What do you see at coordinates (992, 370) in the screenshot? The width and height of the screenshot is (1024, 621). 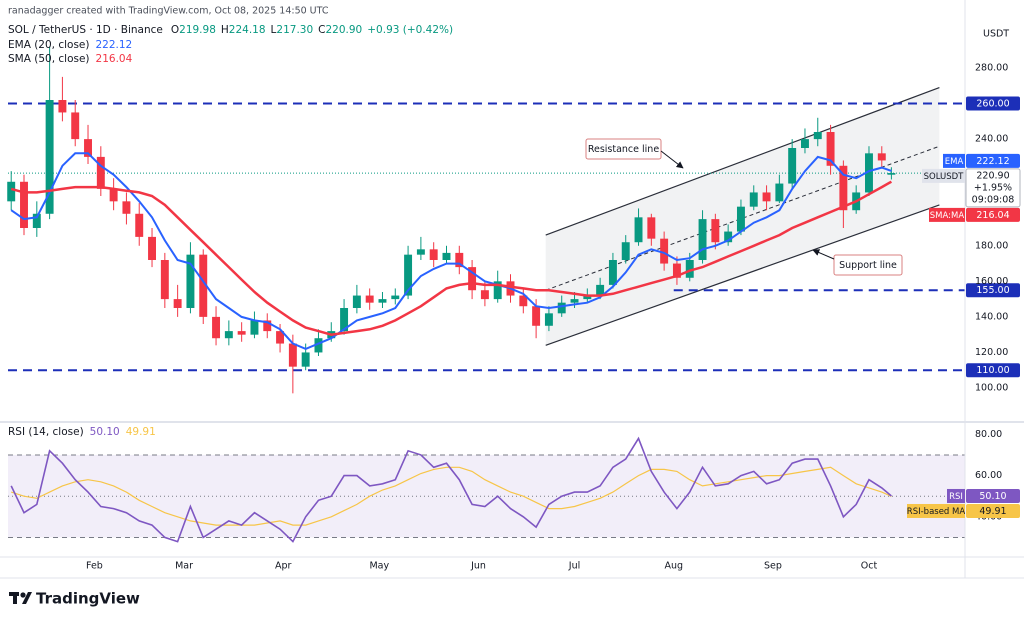 I see `level-tag: 110.00` at bounding box center [992, 370].